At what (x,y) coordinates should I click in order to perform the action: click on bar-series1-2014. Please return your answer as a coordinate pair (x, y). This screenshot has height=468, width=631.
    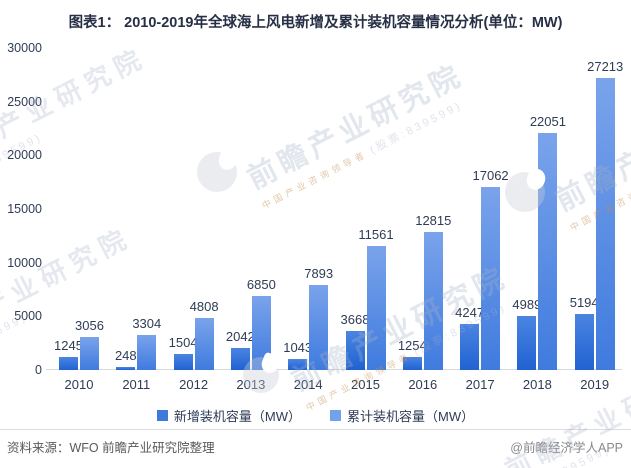
    Looking at the image, I should click on (298, 364).